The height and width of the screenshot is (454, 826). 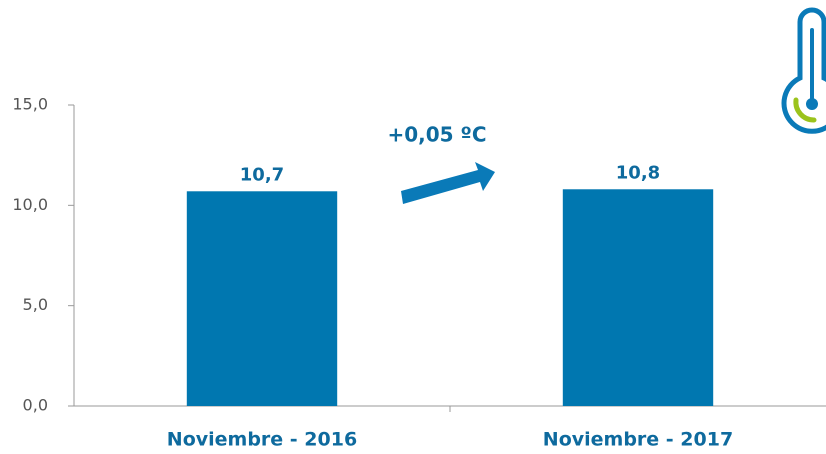 What do you see at coordinates (436, 135) in the screenshot?
I see `annotation: +0,05 ºC` at bounding box center [436, 135].